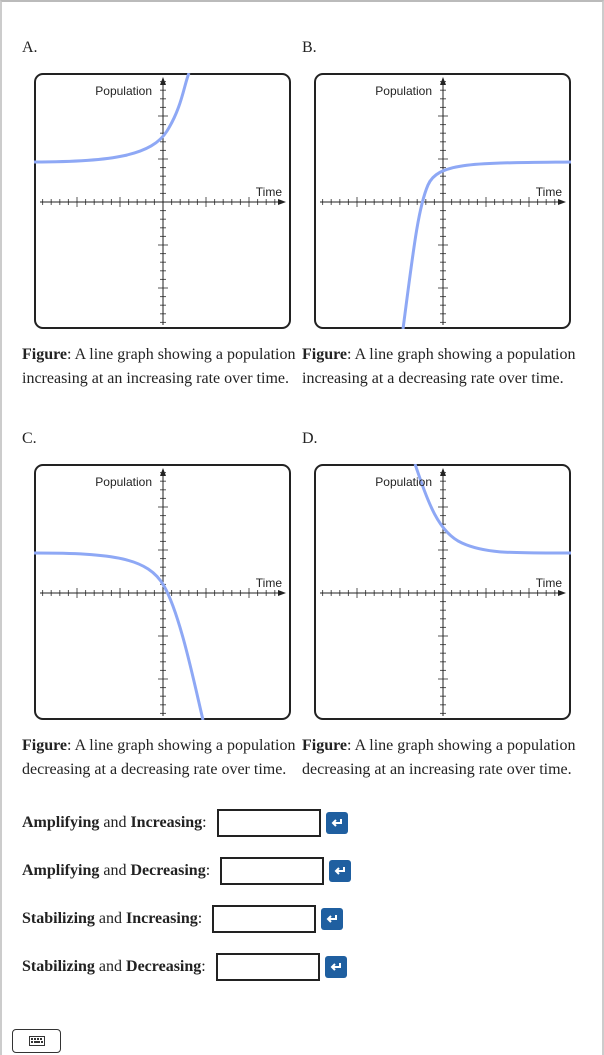 This screenshot has height=1055, width=604. I want to click on answer-row: Stabilizing and Increasing:, so click(183, 919).